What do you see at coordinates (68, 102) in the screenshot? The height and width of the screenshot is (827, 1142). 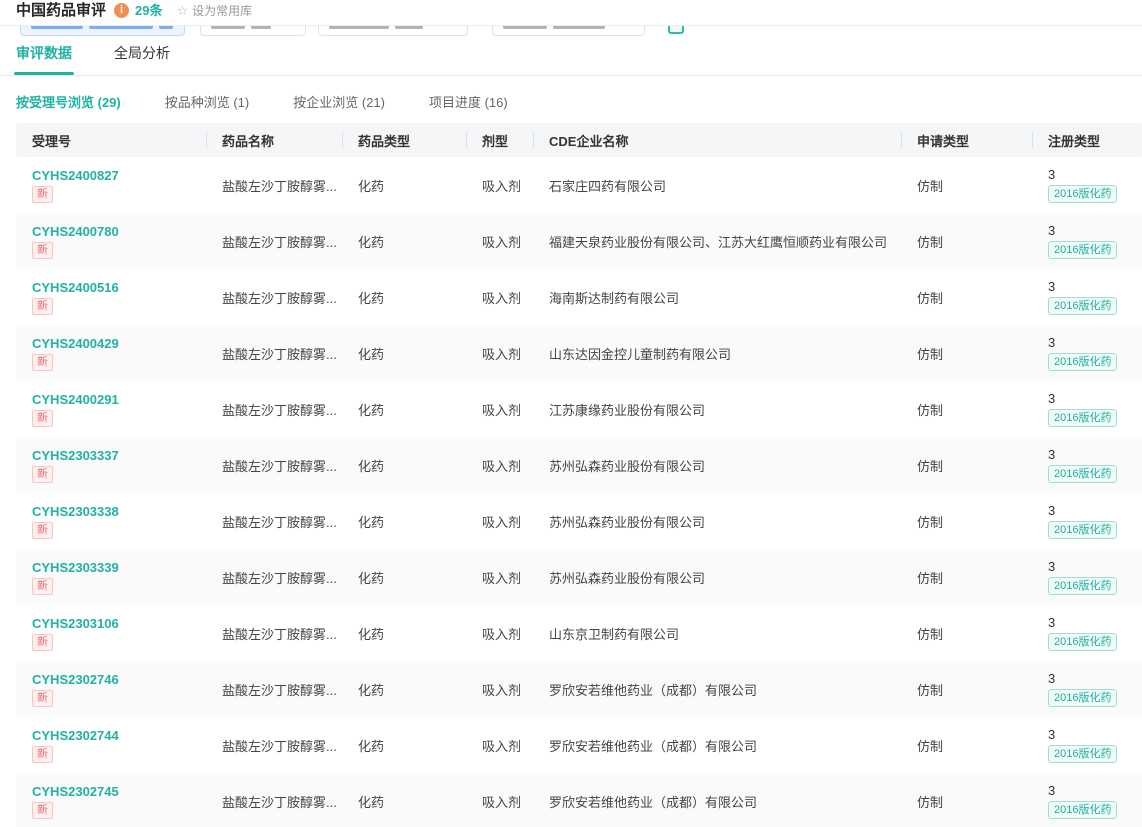 I see `subtab-by-acceptance-no: 按受理号浏览 (29)` at bounding box center [68, 102].